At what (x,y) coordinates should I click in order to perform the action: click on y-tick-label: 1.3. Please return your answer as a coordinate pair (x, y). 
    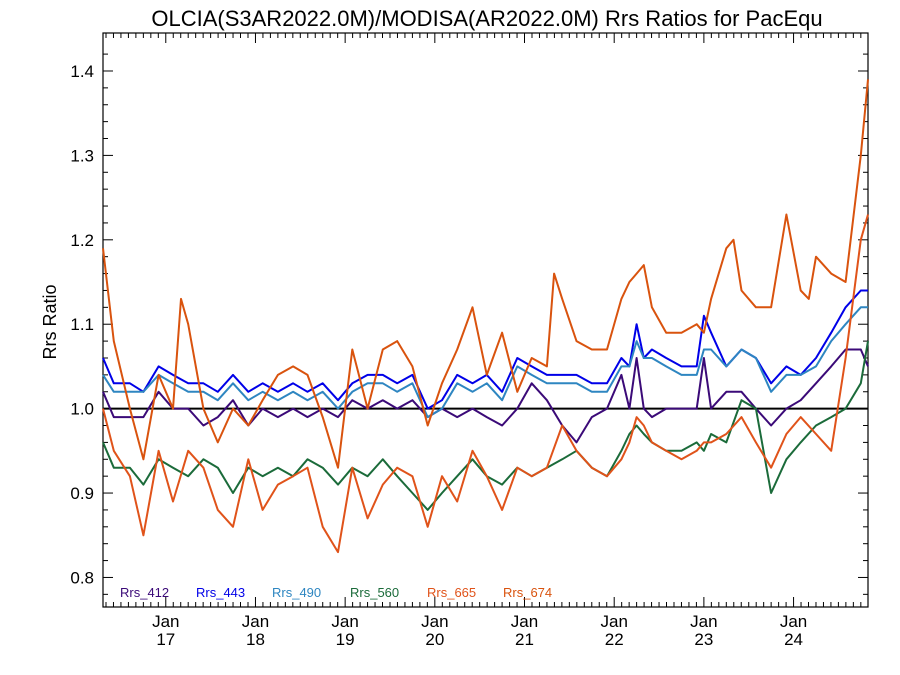
    Looking at the image, I should click on (82, 155).